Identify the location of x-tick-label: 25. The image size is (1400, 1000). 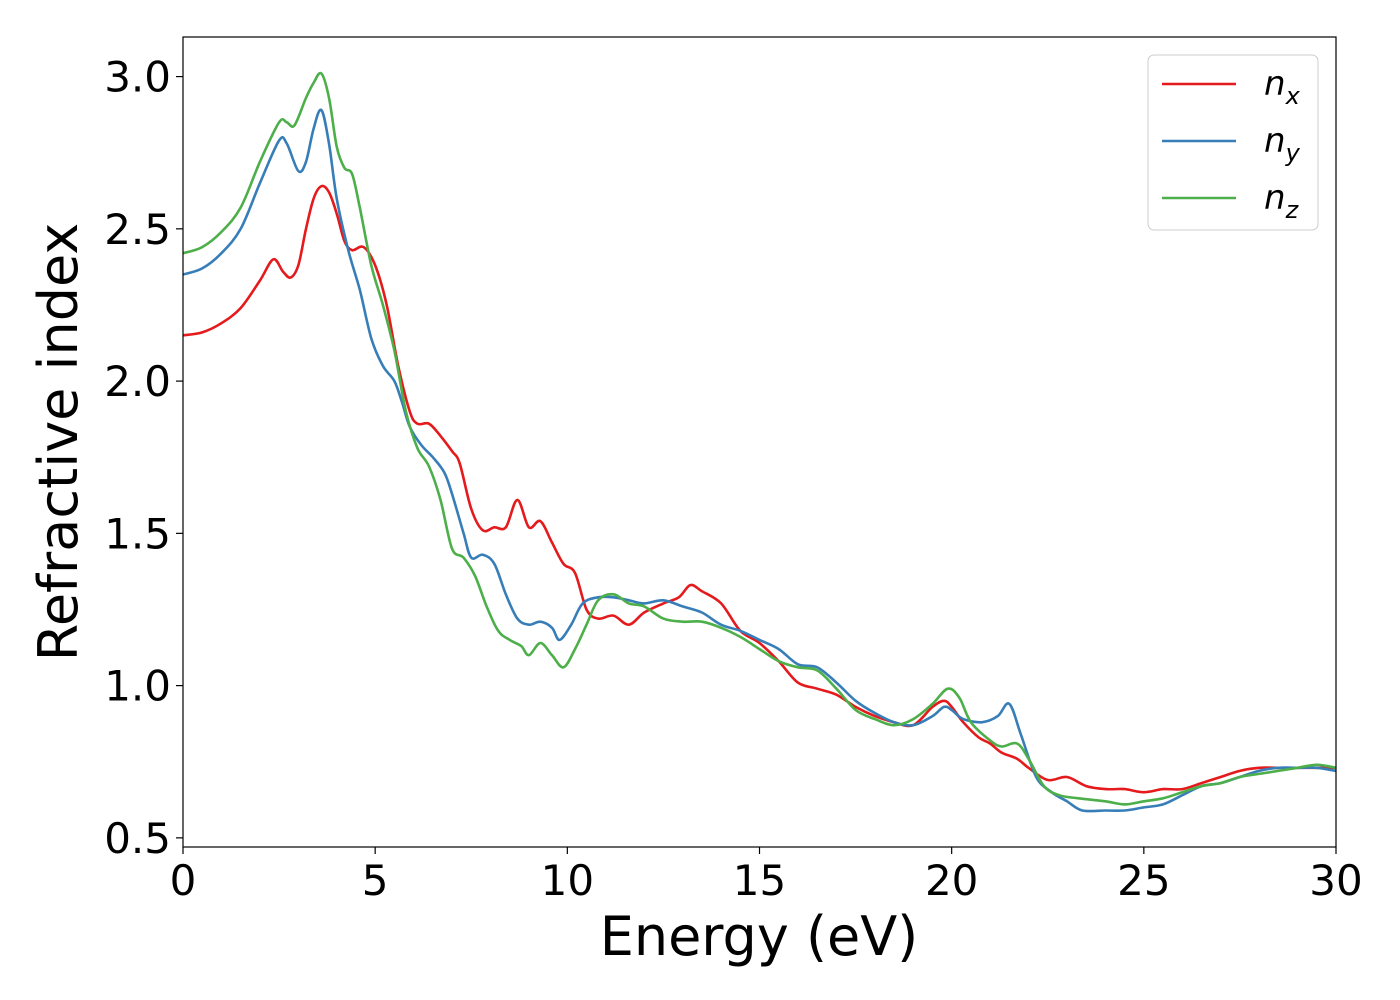
(1143, 880).